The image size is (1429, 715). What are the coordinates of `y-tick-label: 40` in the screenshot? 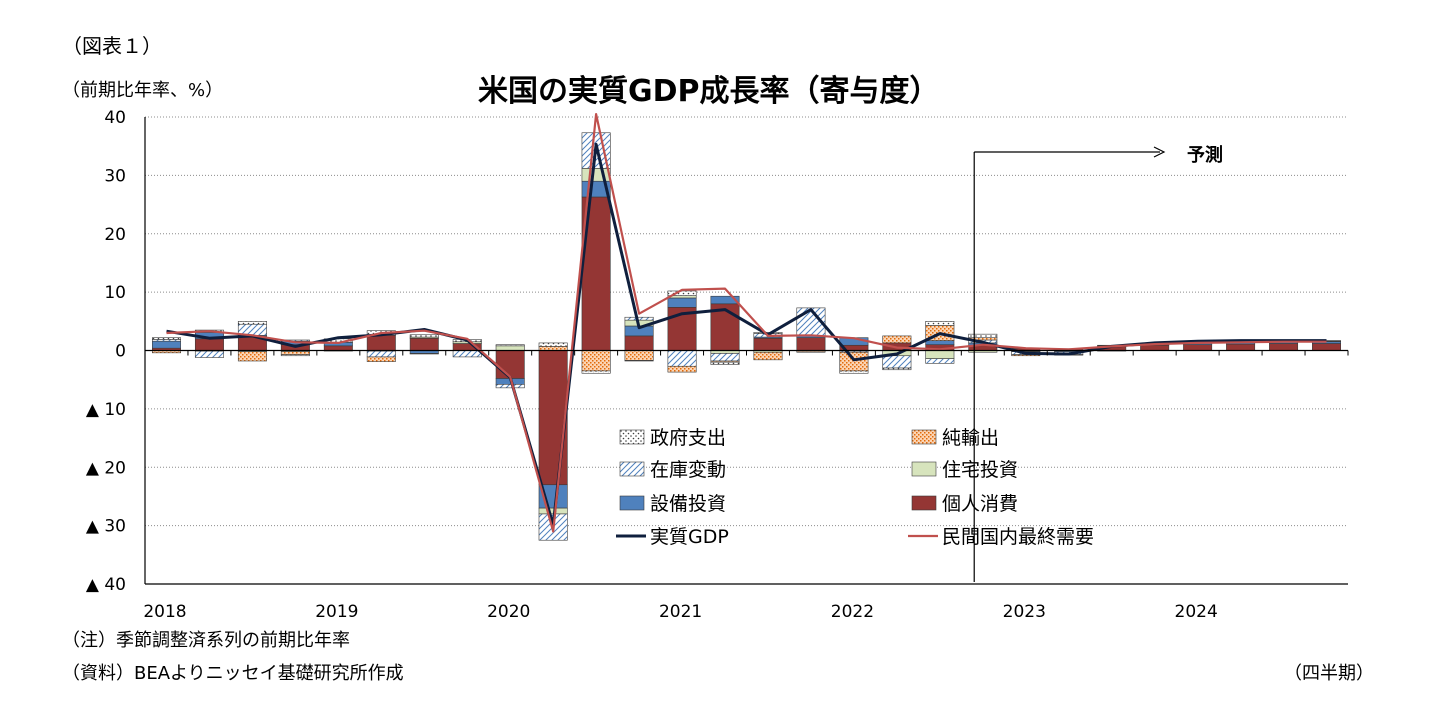 It's located at (115, 118).